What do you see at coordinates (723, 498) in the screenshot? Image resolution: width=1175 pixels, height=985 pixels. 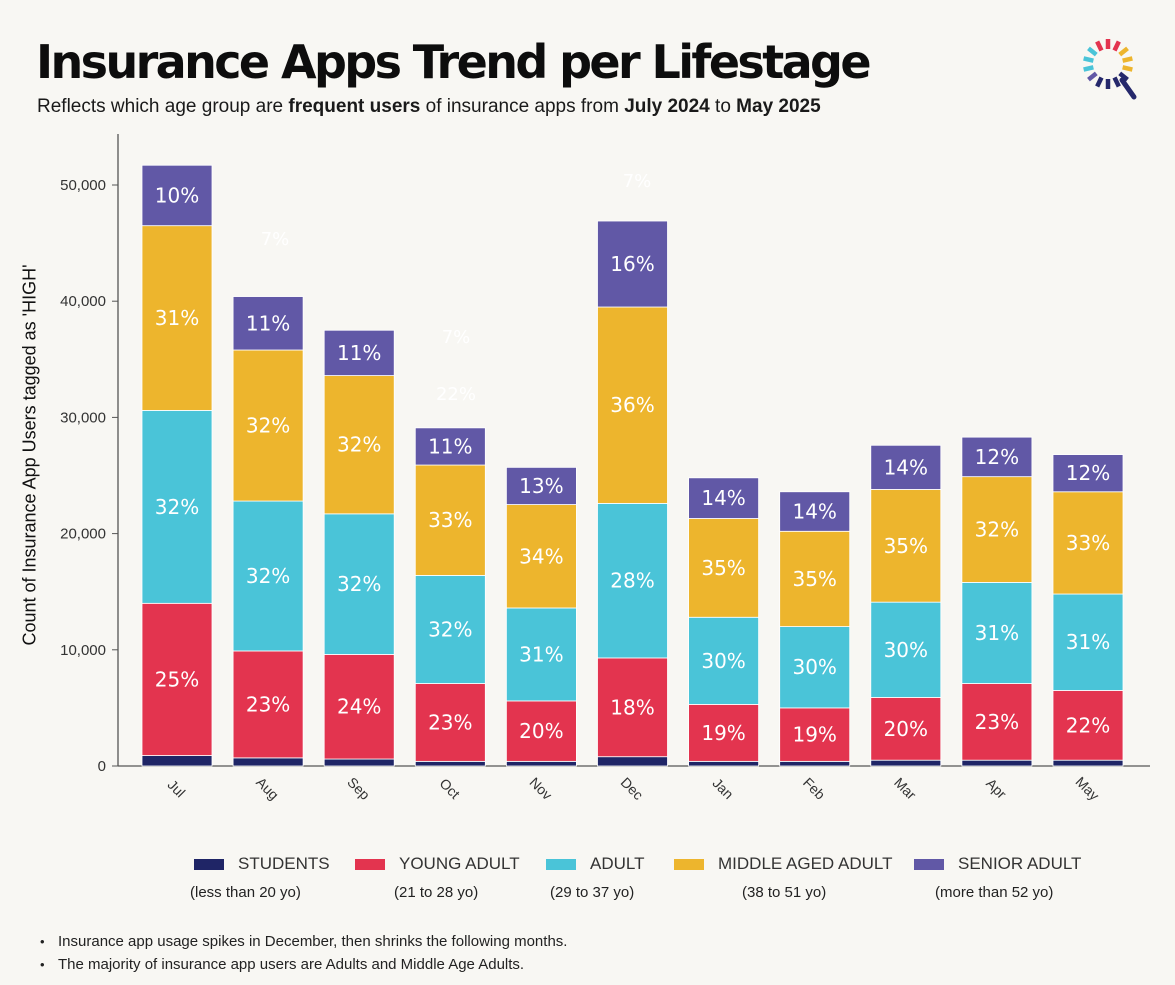 I see `data-label: 14%` at bounding box center [723, 498].